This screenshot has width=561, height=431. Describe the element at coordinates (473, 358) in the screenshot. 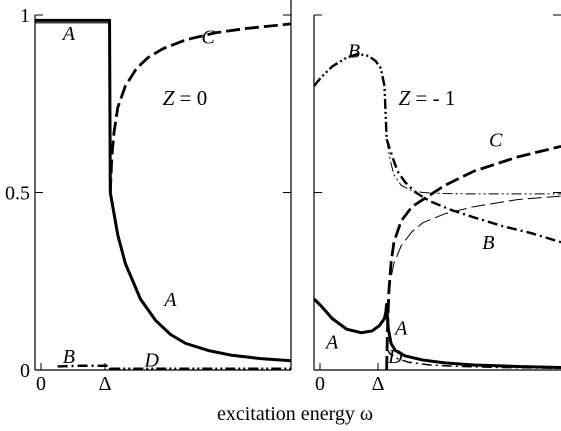

I see `right-series-d` at that location.